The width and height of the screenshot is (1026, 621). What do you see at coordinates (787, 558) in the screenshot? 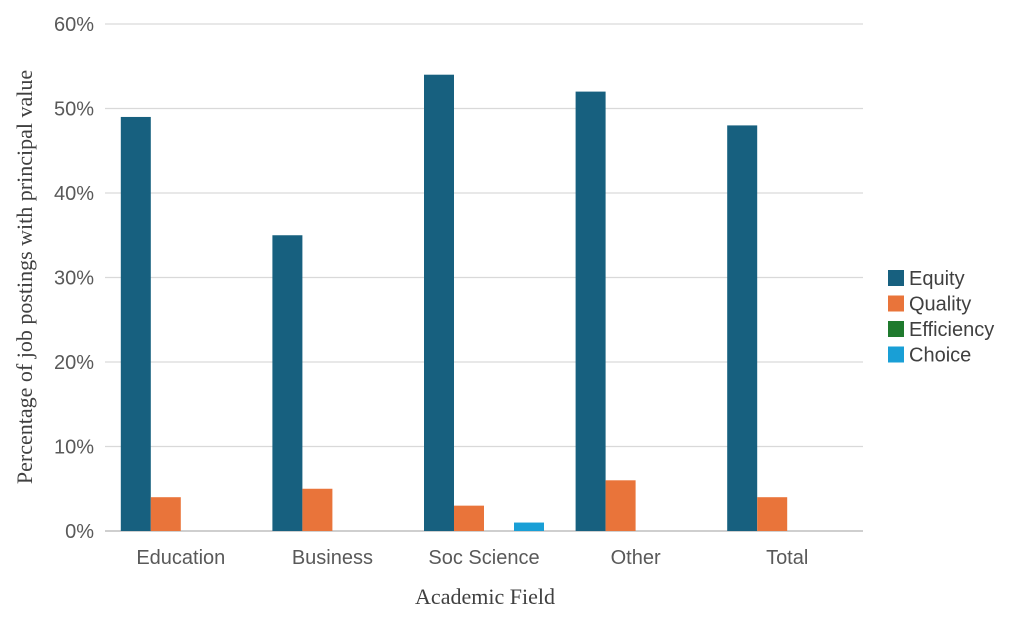
I see `x-tick-label: Total` at bounding box center [787, 558].